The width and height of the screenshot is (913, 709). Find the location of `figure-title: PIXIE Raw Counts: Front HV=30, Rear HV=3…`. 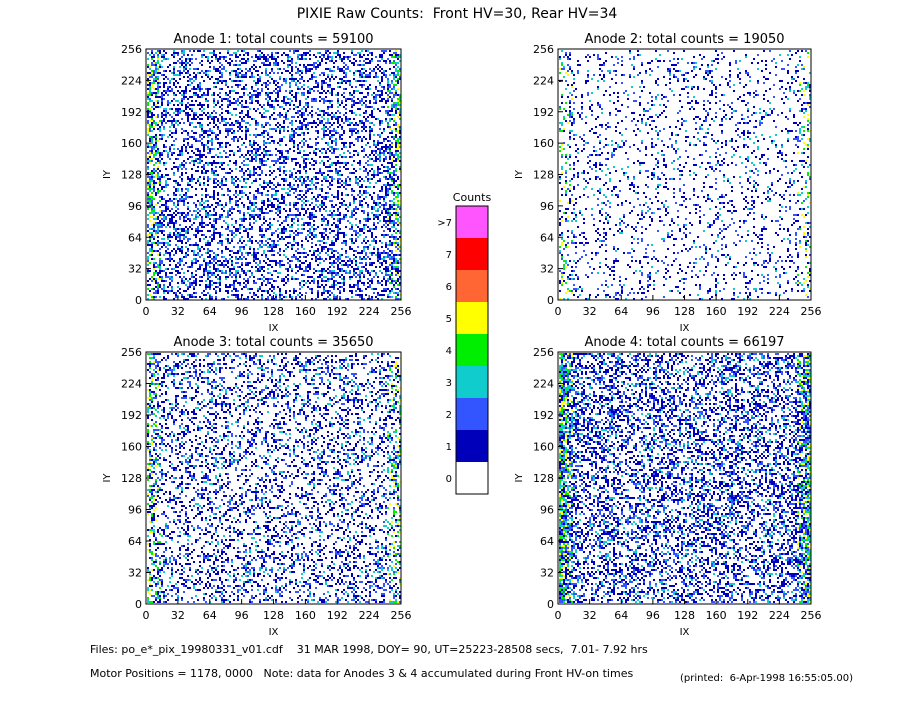

figure-title: PIXIE Raw Counts: Front HV=30, Rear HV=3… is located at coordinates (457, 14).